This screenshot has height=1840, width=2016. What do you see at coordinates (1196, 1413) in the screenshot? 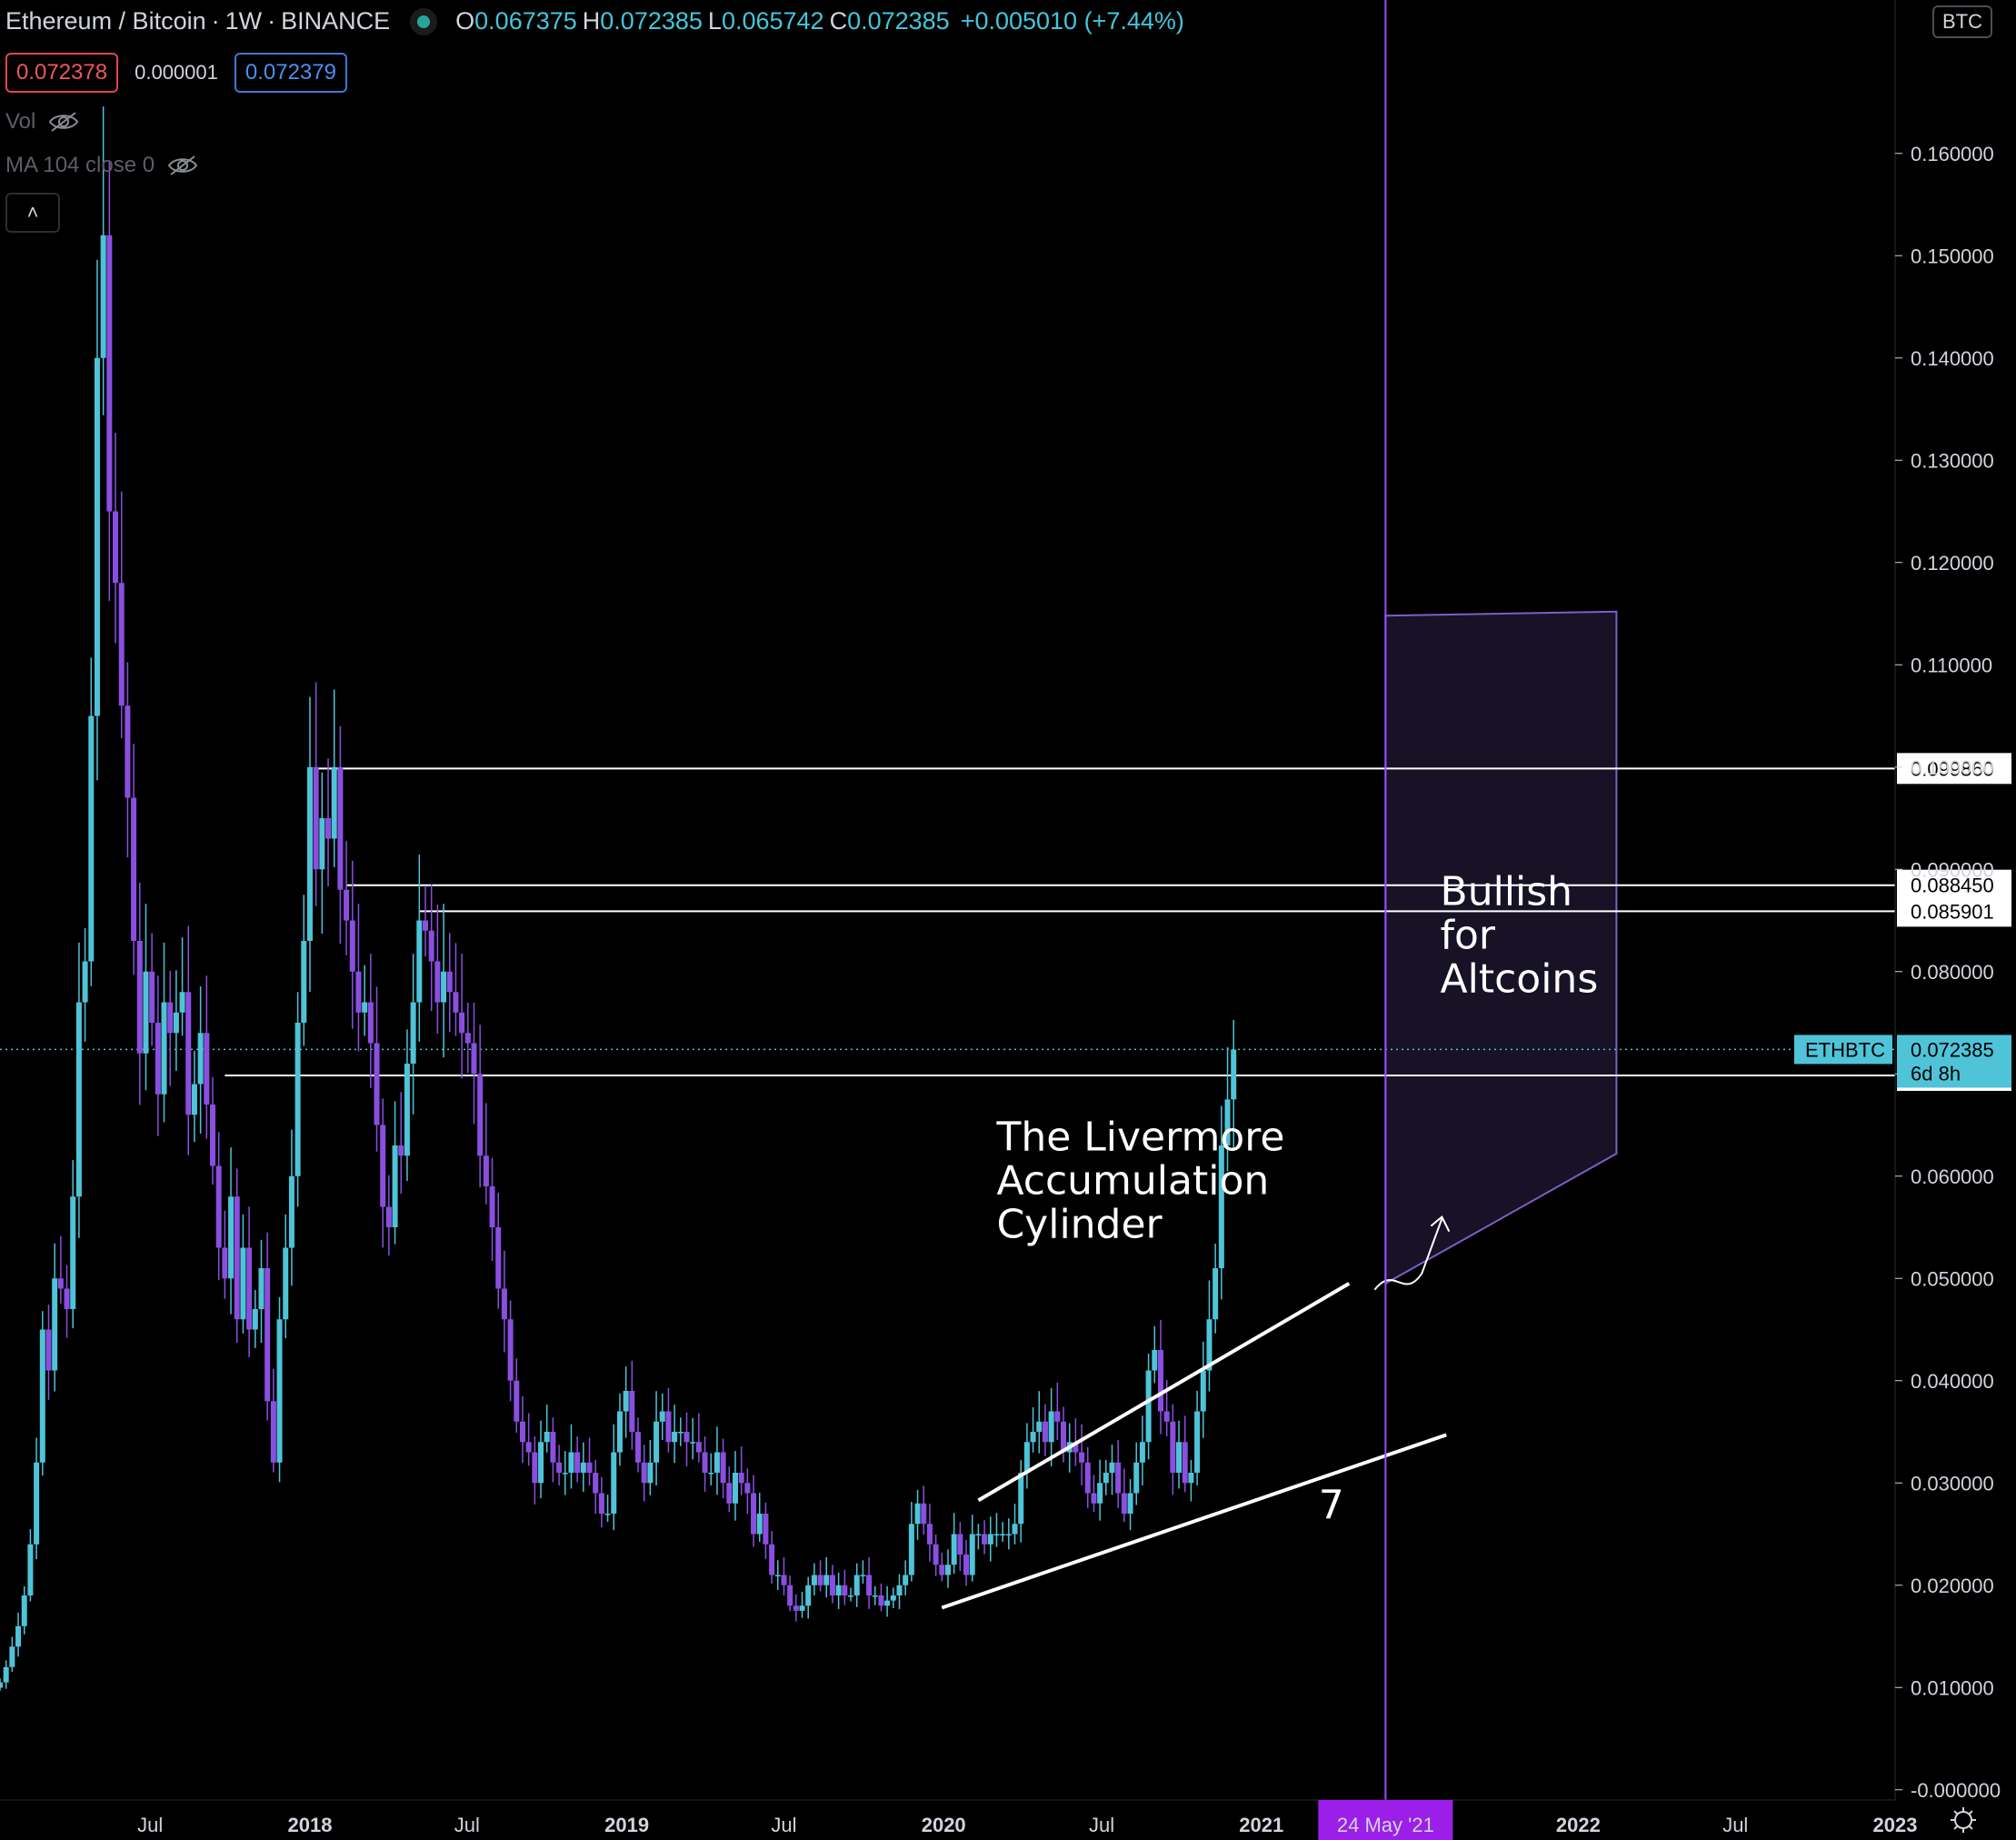
I see `trendlines` at bounding box center [1196, 1413].